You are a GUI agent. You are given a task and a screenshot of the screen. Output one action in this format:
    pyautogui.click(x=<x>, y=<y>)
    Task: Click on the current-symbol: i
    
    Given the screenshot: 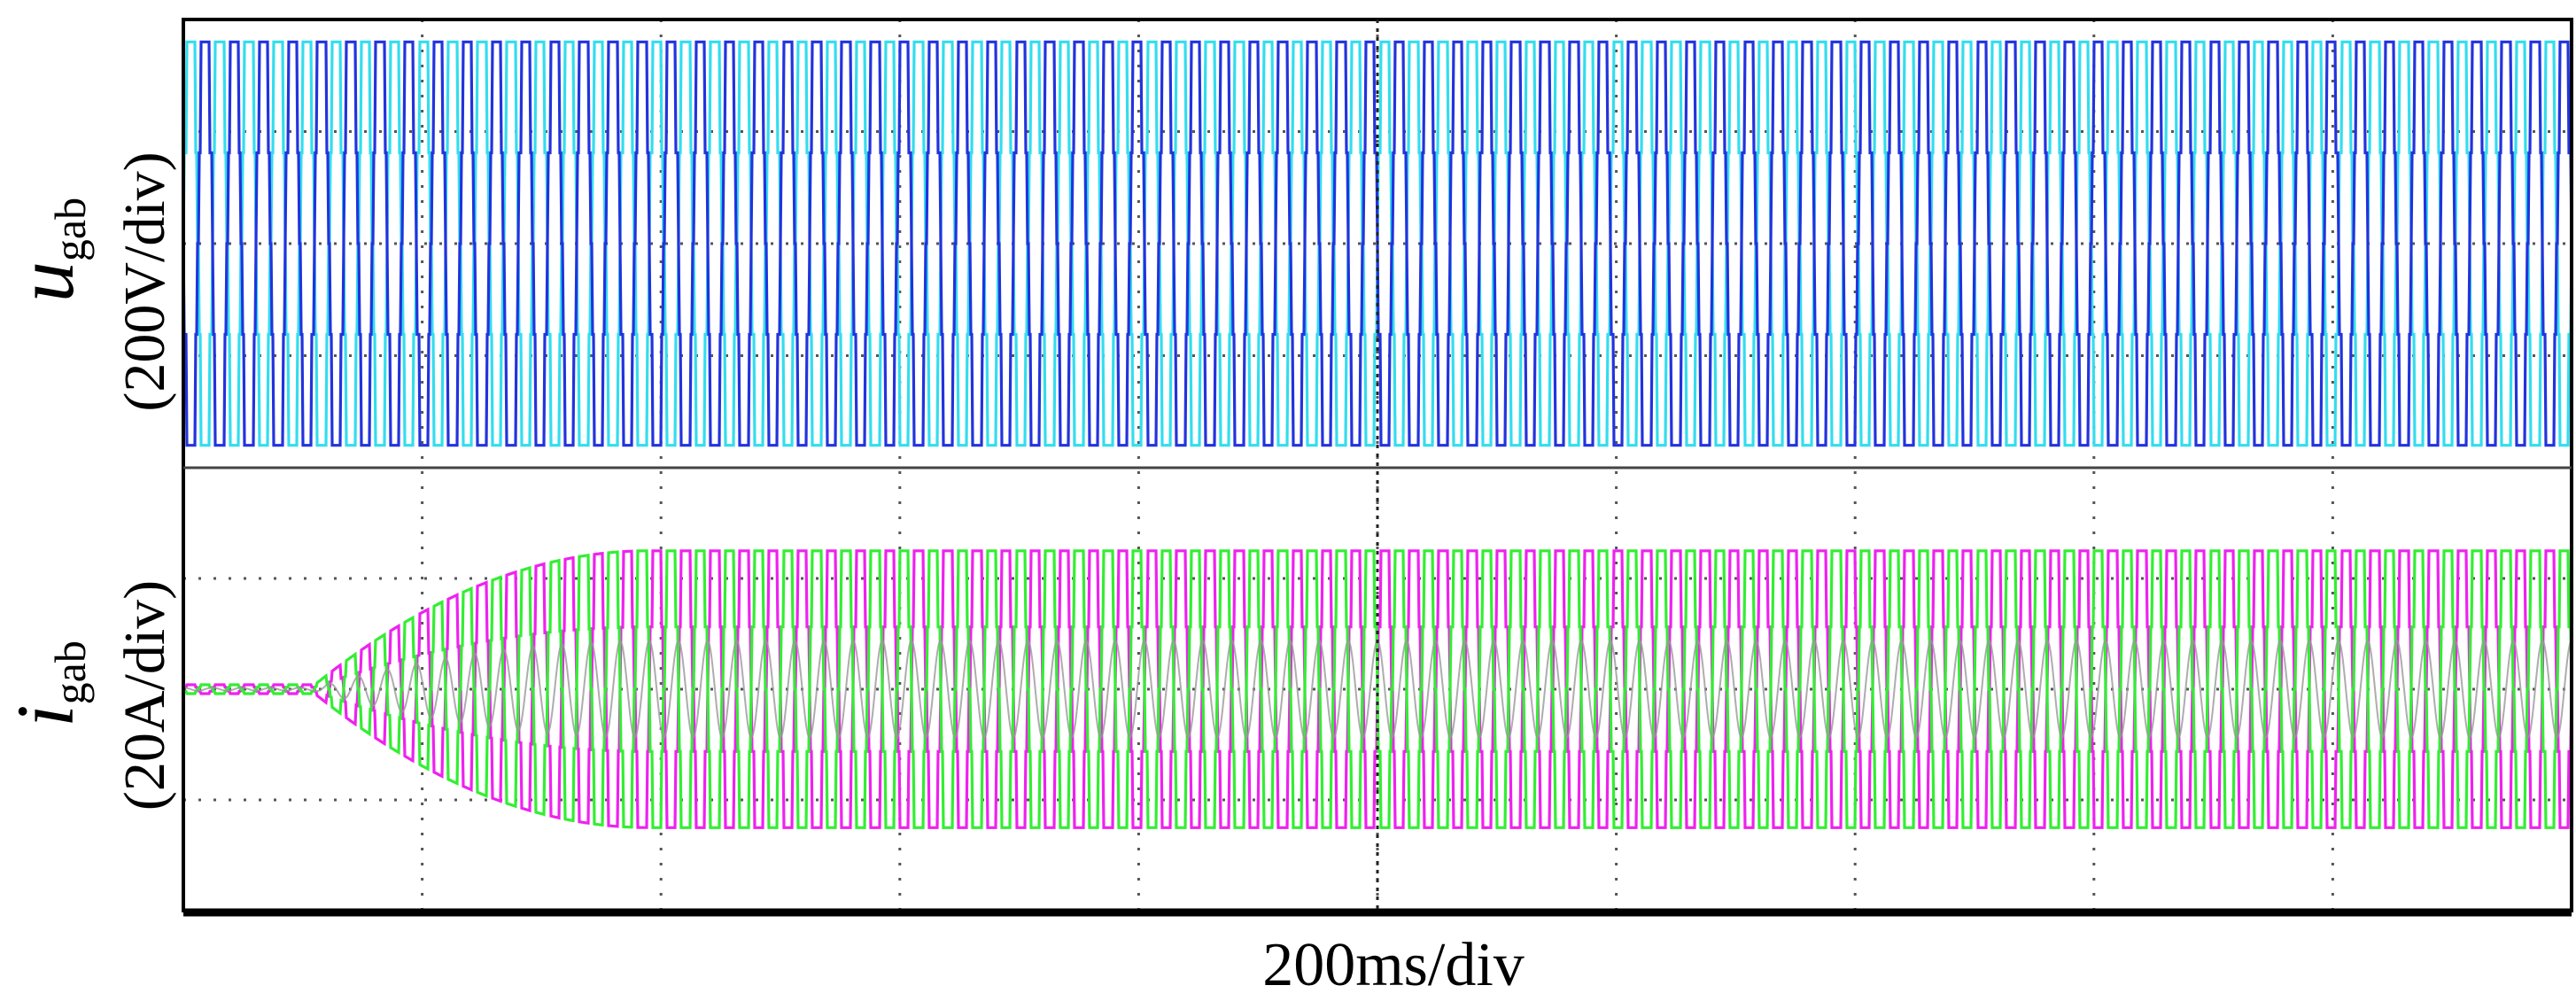 What is the action you would take?
    pyautogui.click(x=45, y=715)
    